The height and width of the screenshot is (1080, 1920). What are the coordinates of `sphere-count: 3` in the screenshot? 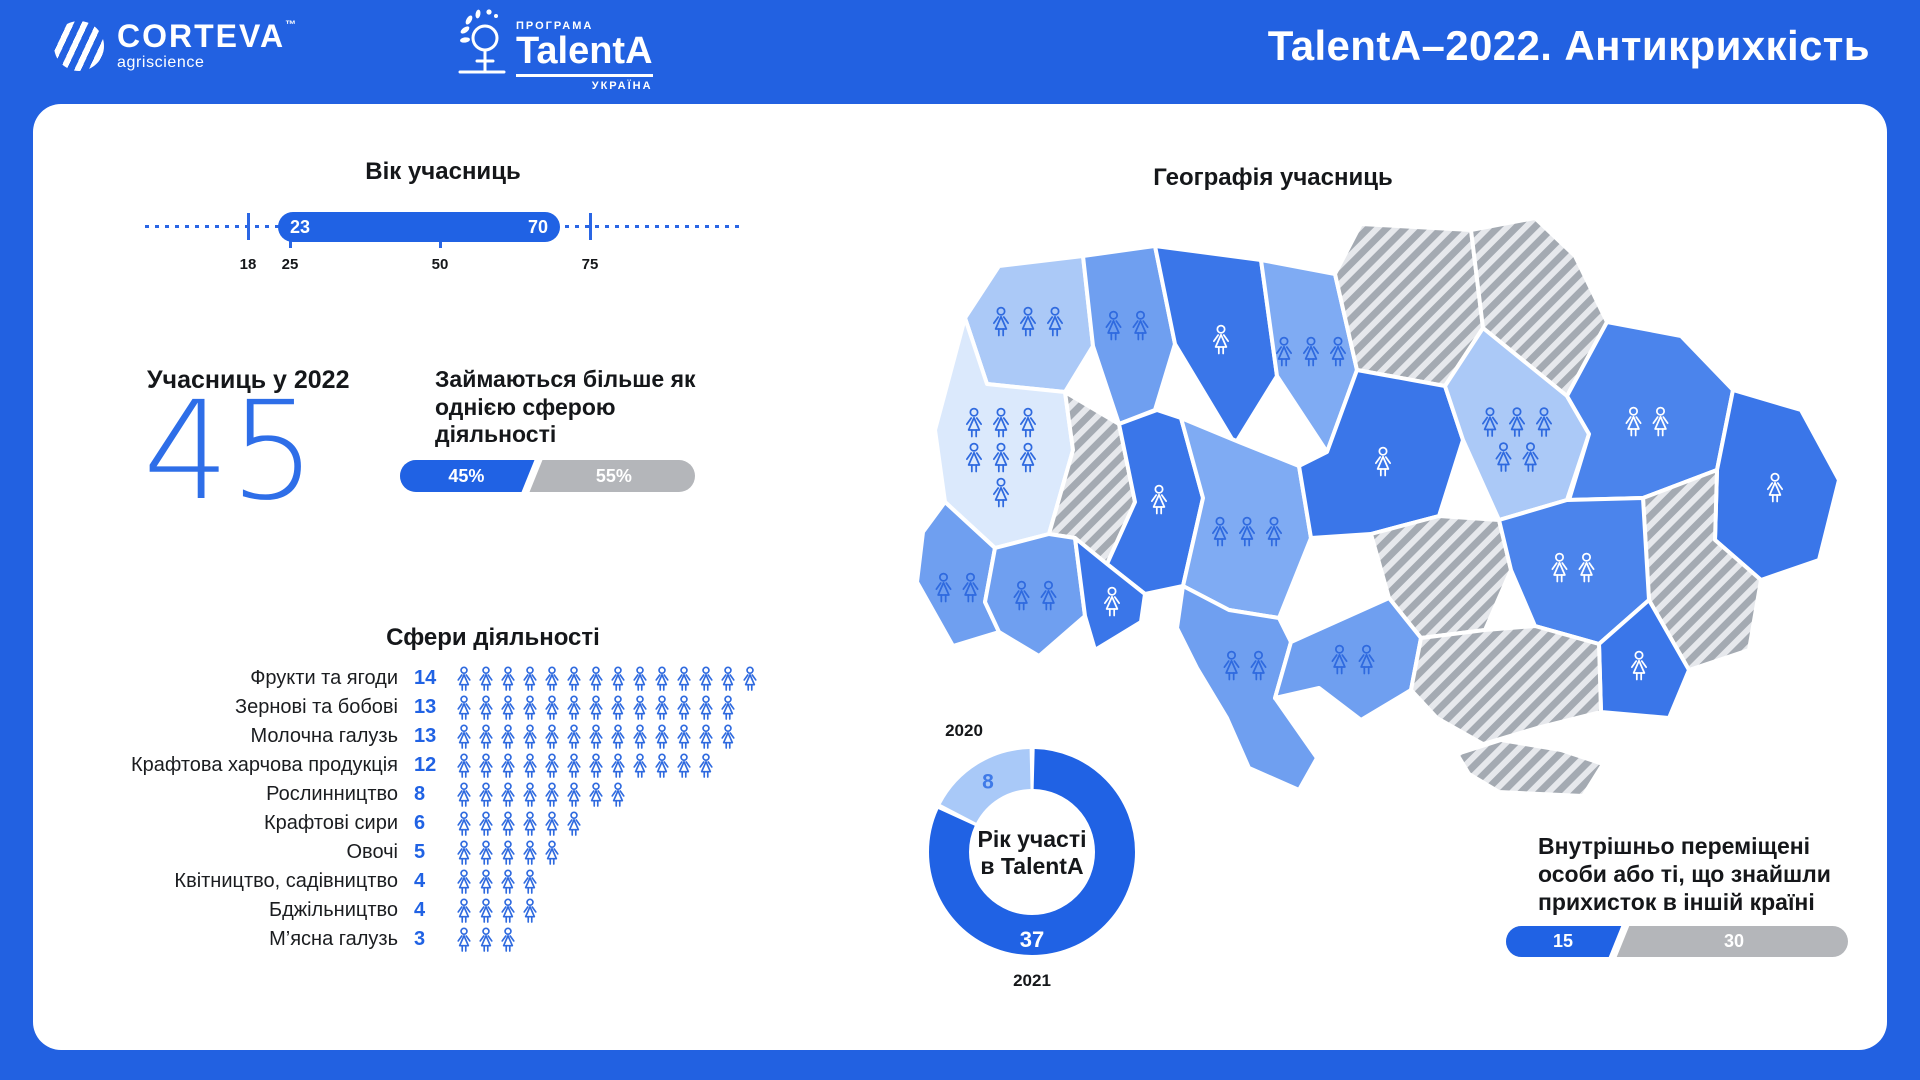 It's located at (420, 939).